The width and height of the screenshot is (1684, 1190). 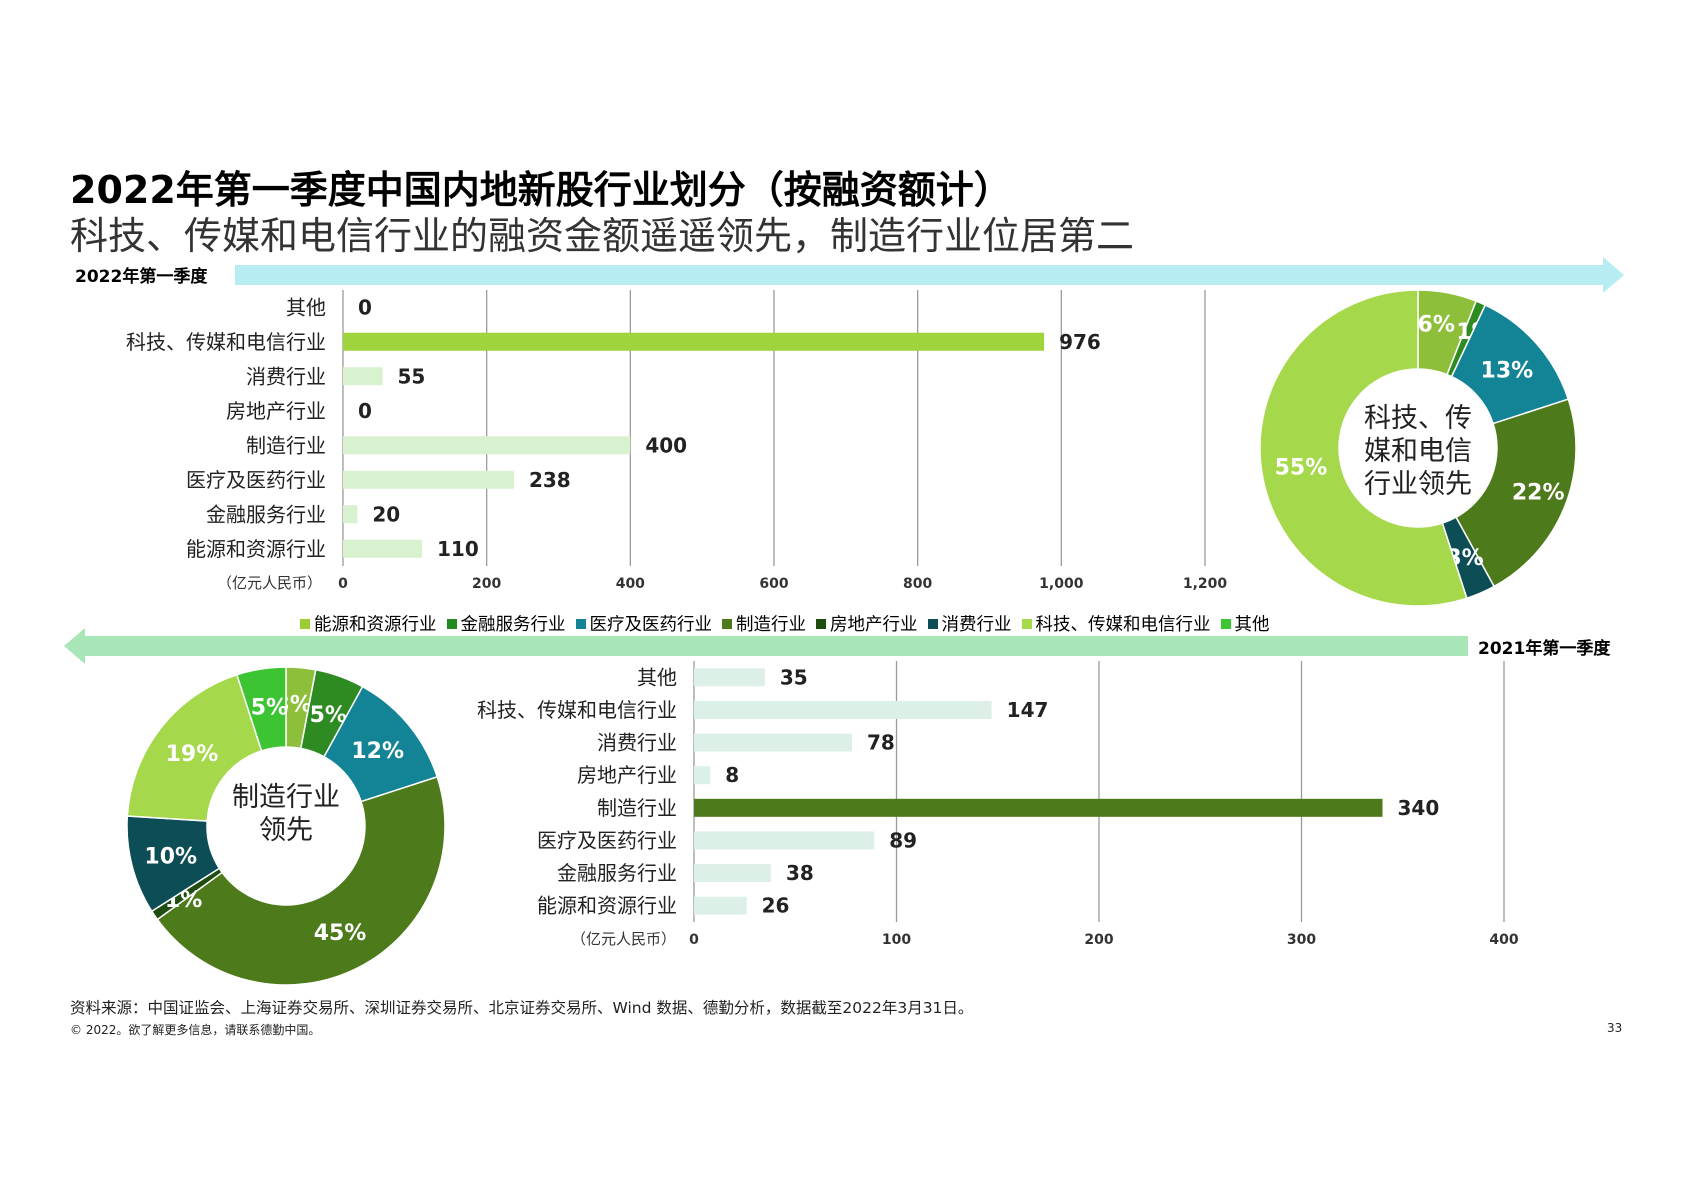 I want to click on donut-chart-2022: 6%1%13%22%3%55%, so click(x=1418, y=448).